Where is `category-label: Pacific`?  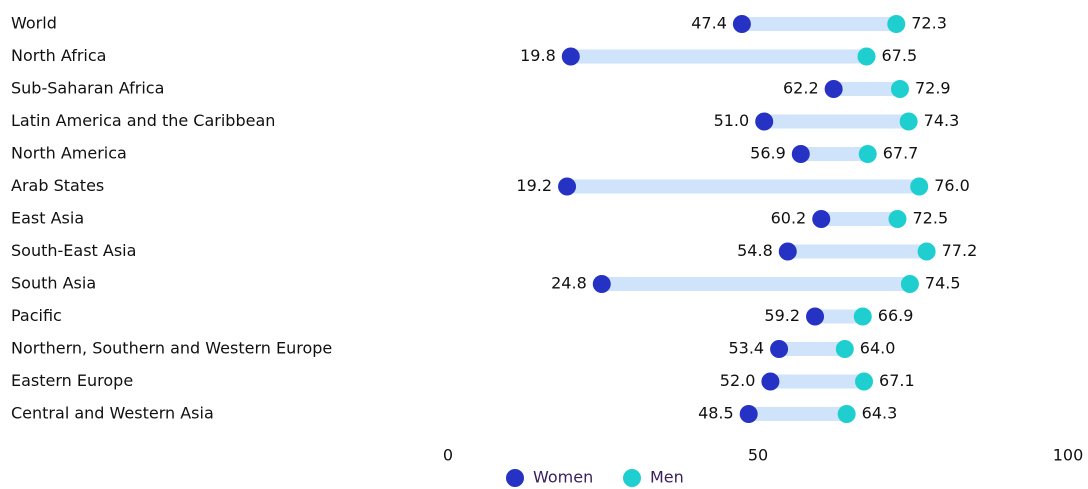
category-label: Pacific is located at coordinates (36, 315).